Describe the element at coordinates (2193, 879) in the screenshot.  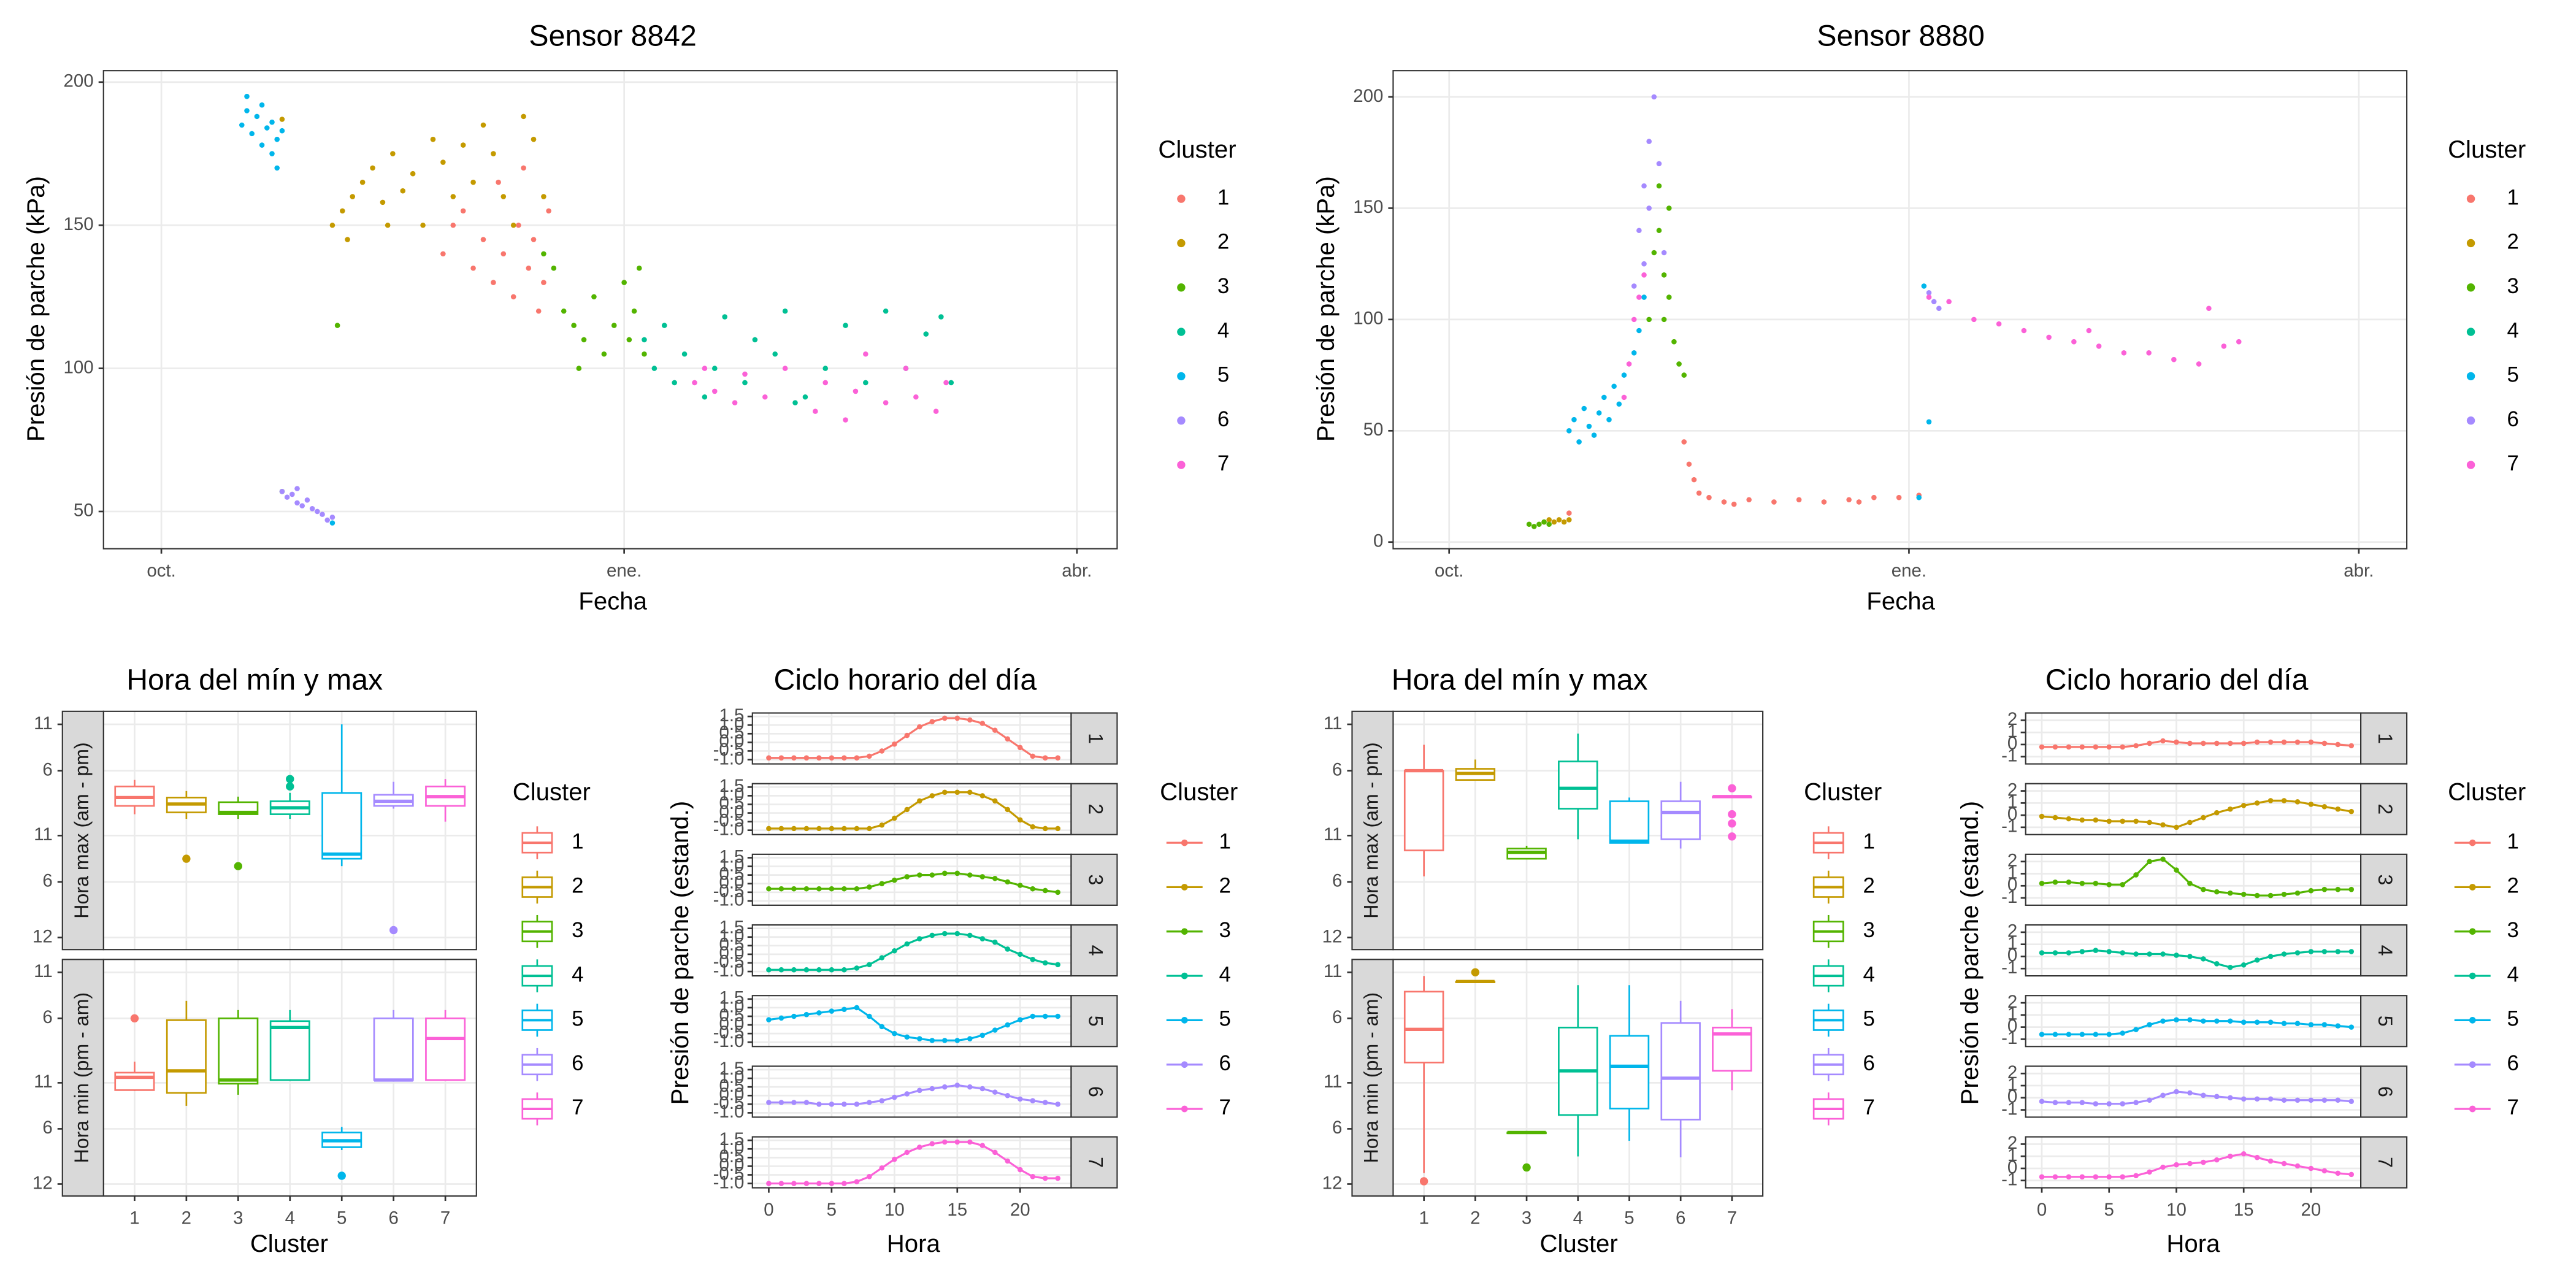
I see `panel-background` at that location.